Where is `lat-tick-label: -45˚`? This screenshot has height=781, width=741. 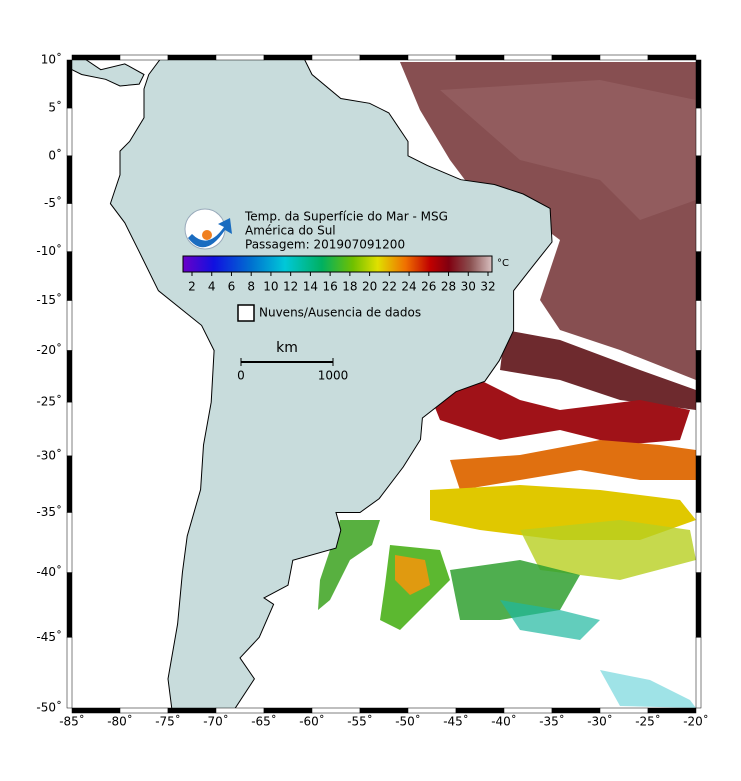
lat-tick-label: -45˚ is located at coordinates (49, 636).